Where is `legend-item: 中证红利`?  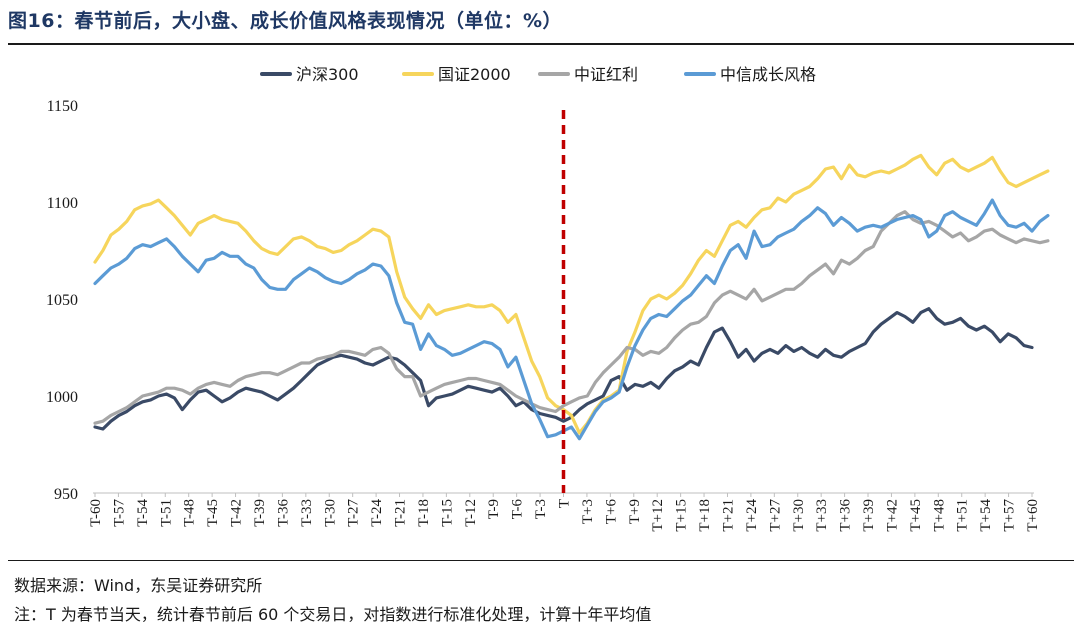
legend-item: 中证红利 is located at coordinates (588, 74).